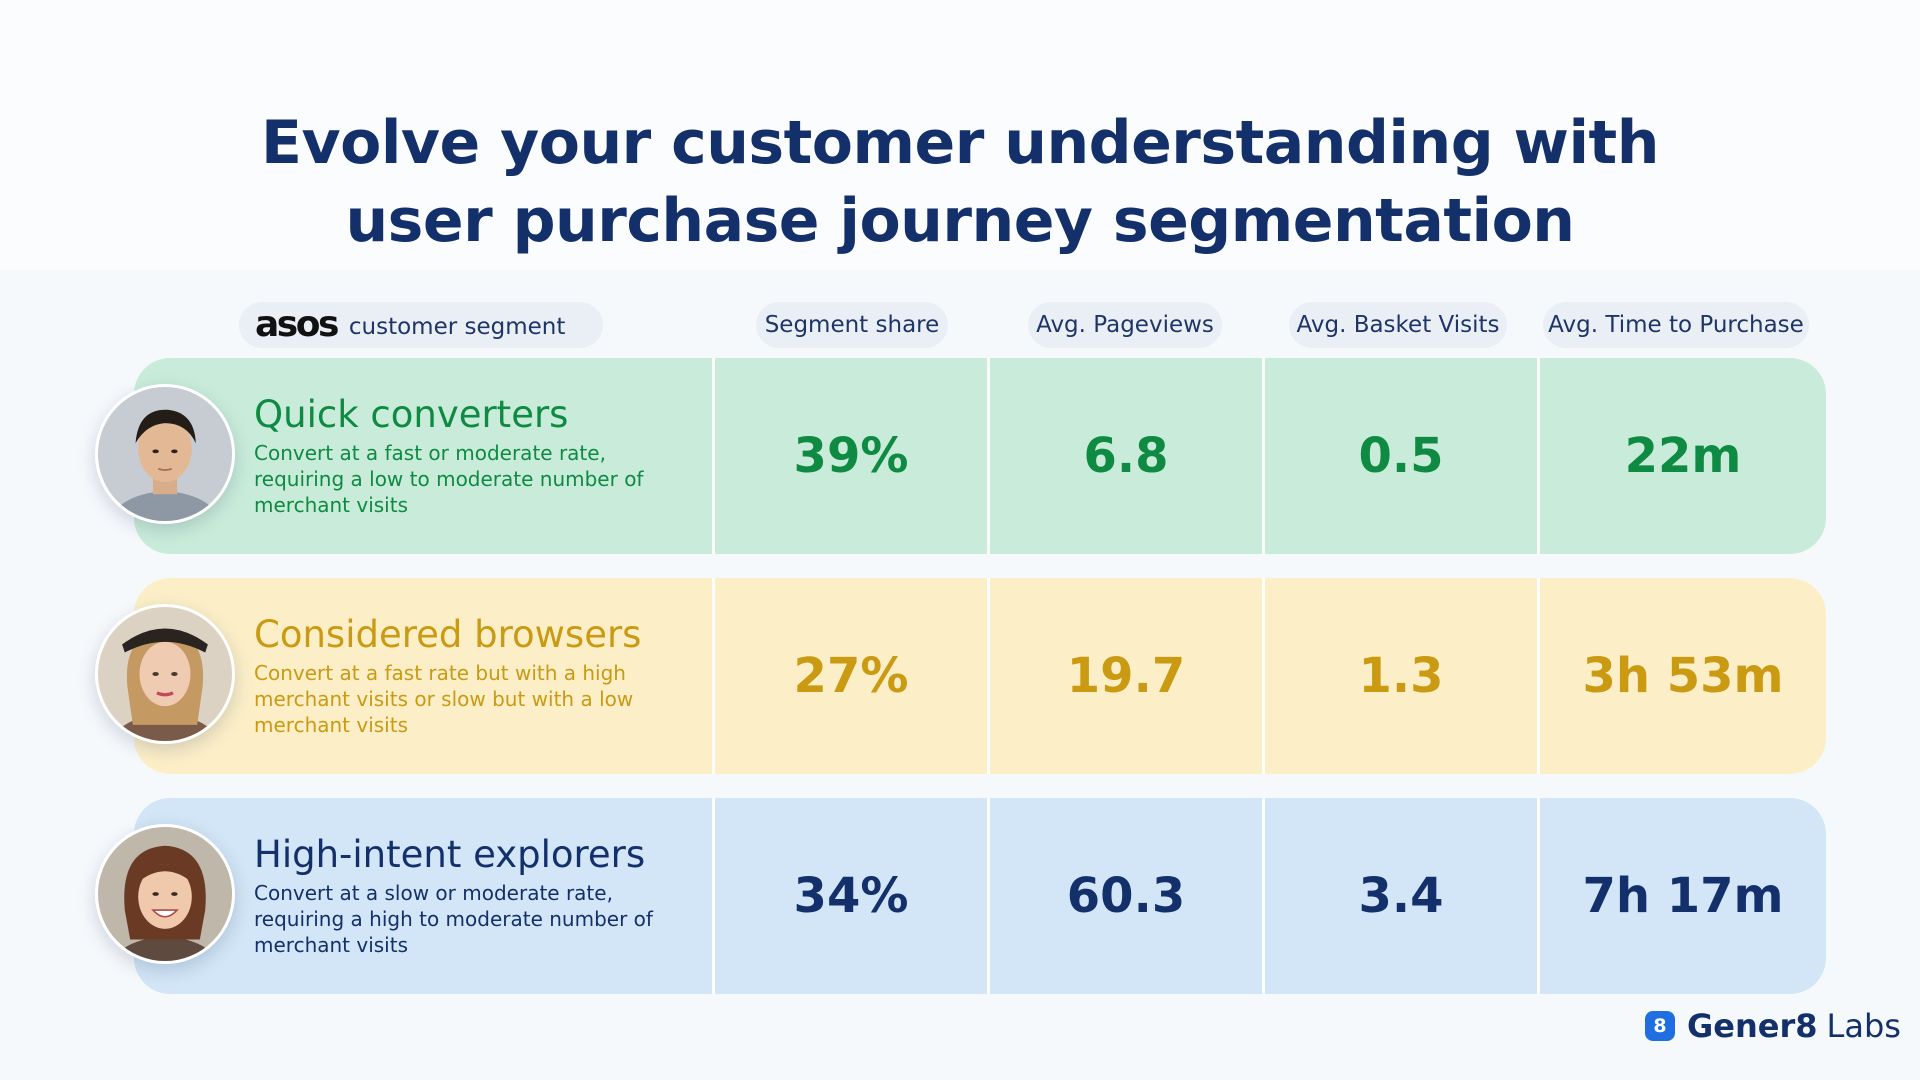 The width and height of the screenshot is (1920, 1080). I want to click on header-pill-avg-pageviews: Avg. Pageviews, so click(1125, 325).